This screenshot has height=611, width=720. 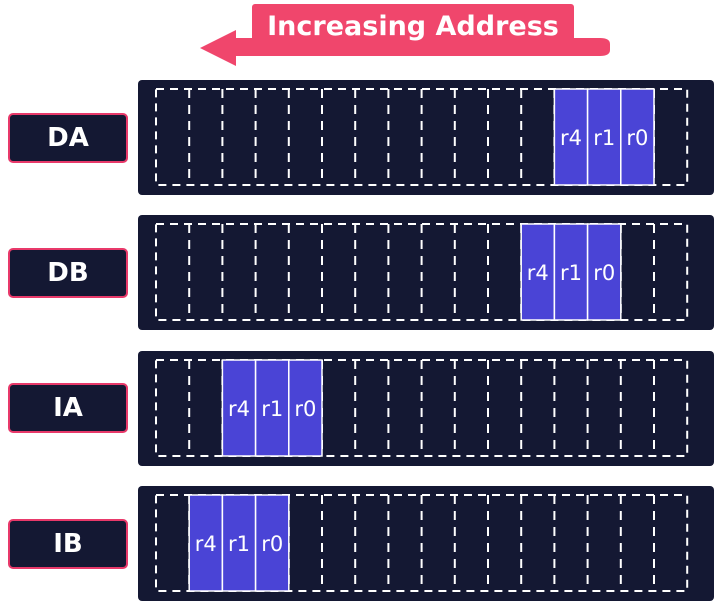 I want to click on memory-strip-da-slots: r4 r1 r0, so click(x=422, y=137).